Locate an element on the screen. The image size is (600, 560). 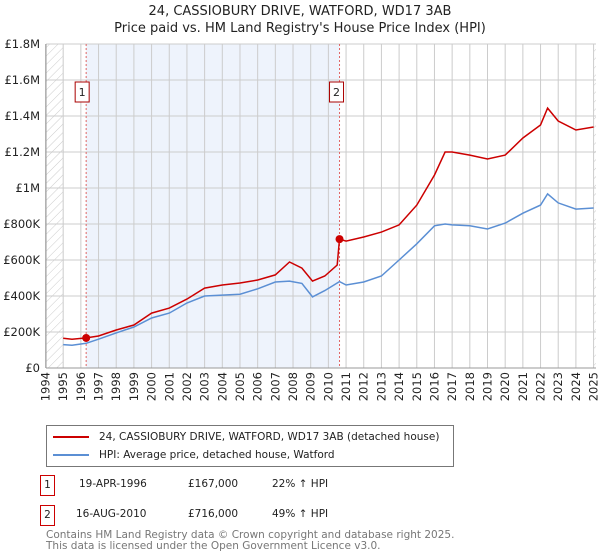
x-tick-label: 2023 is located at coordinates (558, 386).